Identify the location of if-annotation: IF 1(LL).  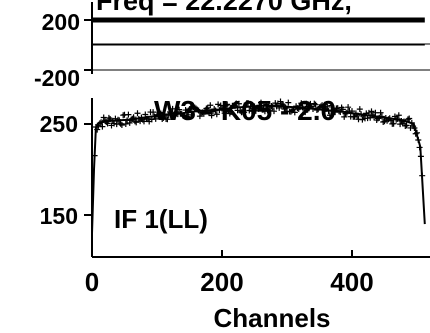
(161, 219).